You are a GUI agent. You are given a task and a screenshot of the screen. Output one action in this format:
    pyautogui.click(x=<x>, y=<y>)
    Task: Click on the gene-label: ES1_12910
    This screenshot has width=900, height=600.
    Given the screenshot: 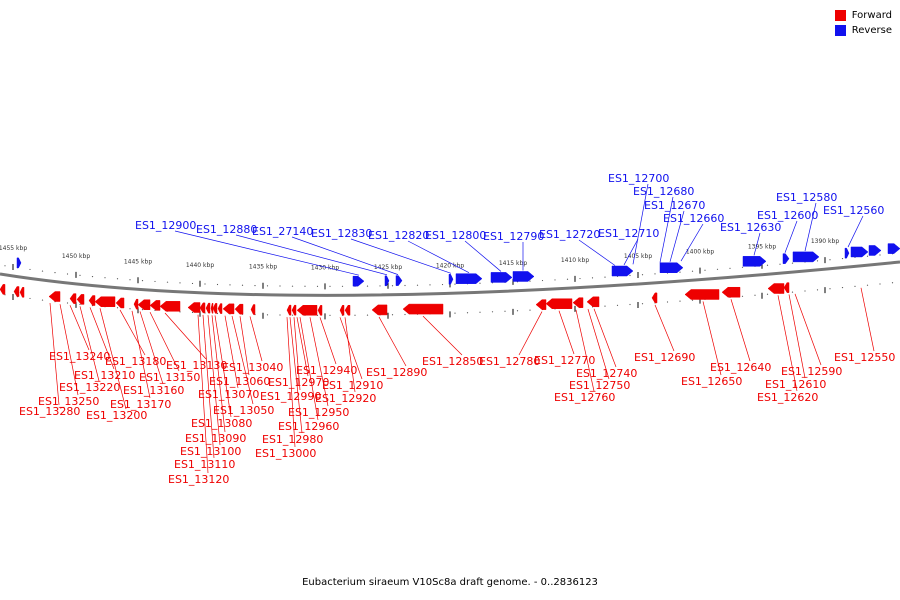 What is the action you would take?
    pyautogui.click(x=352, y=385)
    